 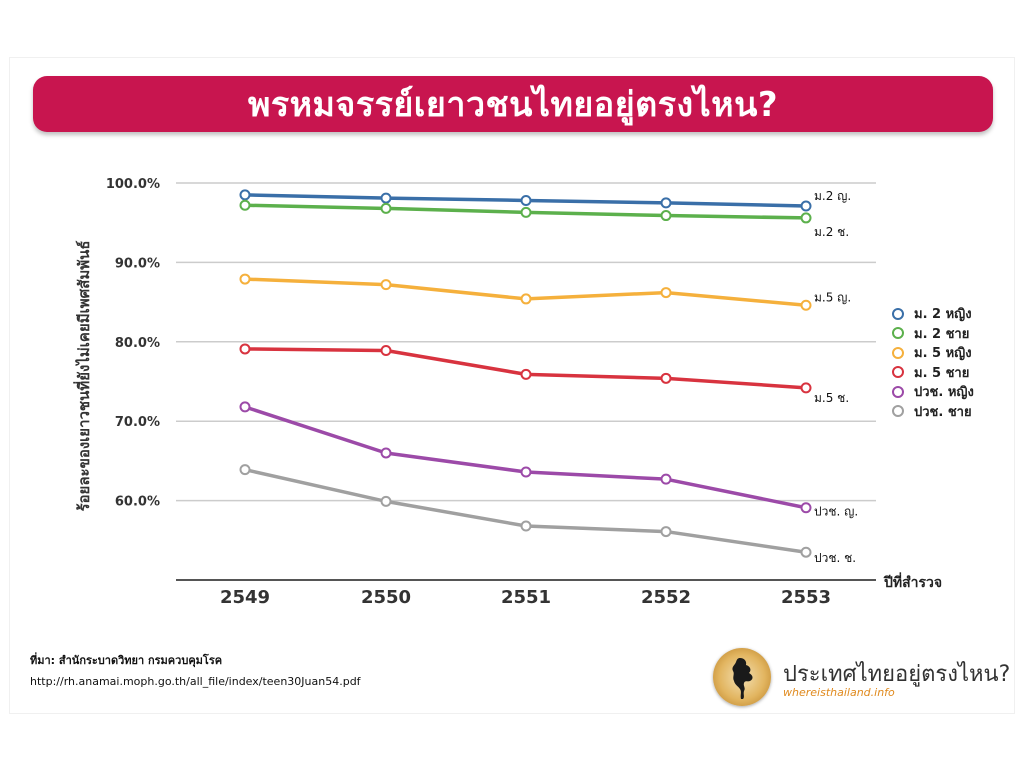 I want to click on legend-item: ปวช. ชาย, so click(x=933, y=412).